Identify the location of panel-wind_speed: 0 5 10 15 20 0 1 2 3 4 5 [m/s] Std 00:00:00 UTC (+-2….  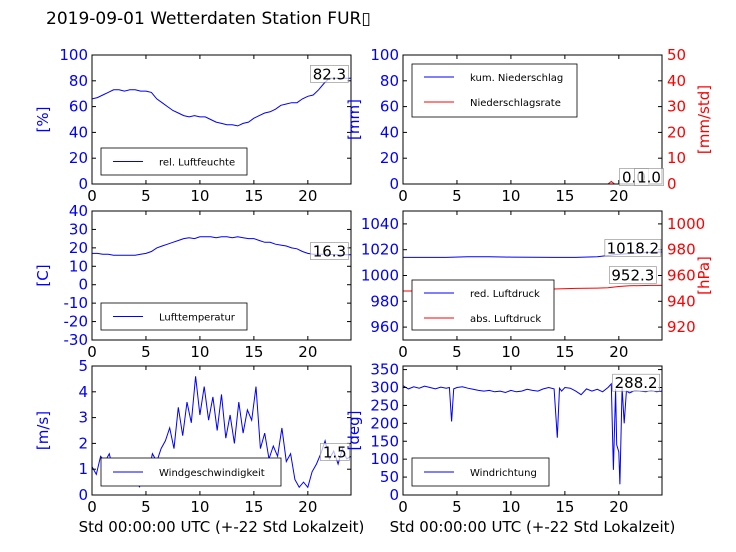
(199, 446).